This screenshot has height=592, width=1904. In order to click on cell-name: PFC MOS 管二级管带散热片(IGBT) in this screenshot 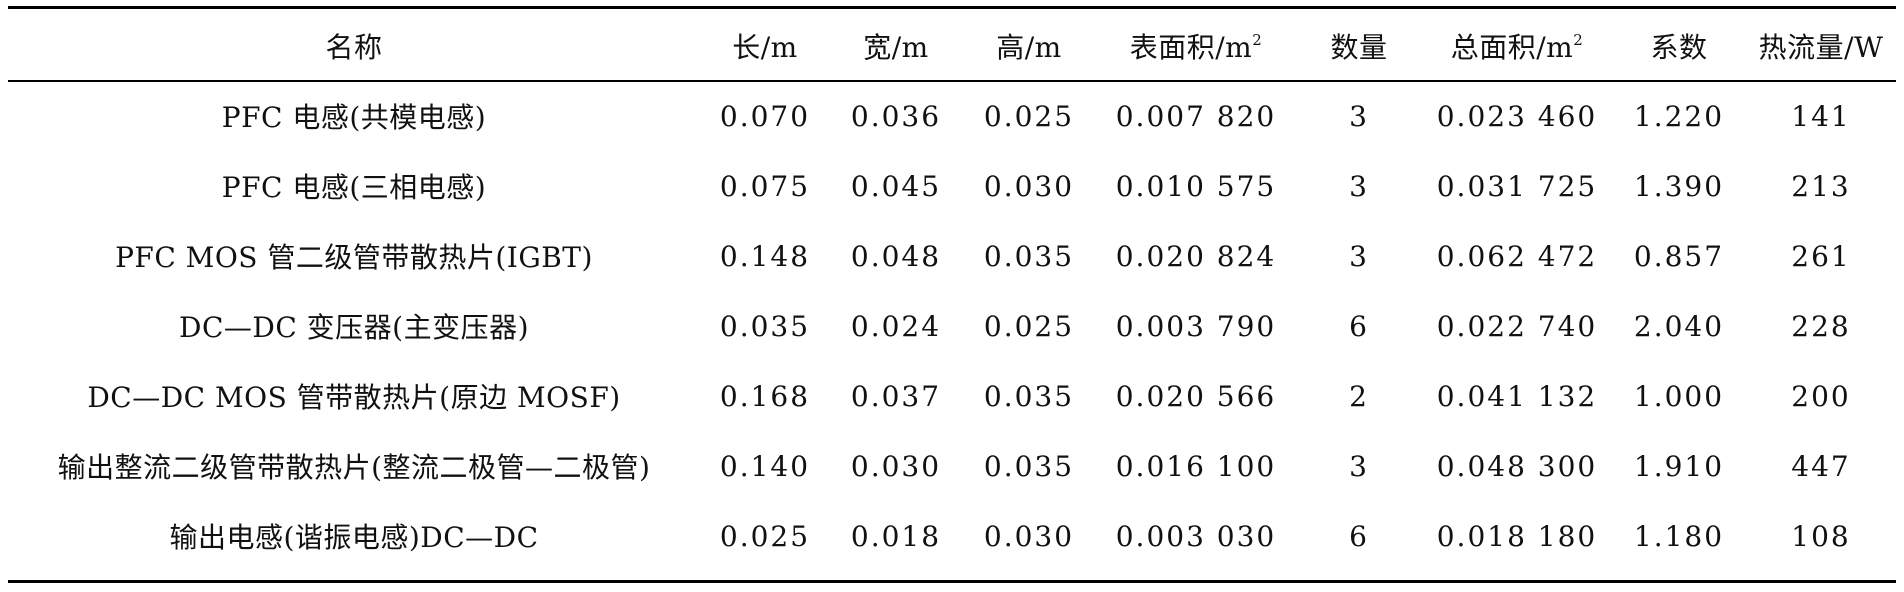, I will do `click(354, 257)`.